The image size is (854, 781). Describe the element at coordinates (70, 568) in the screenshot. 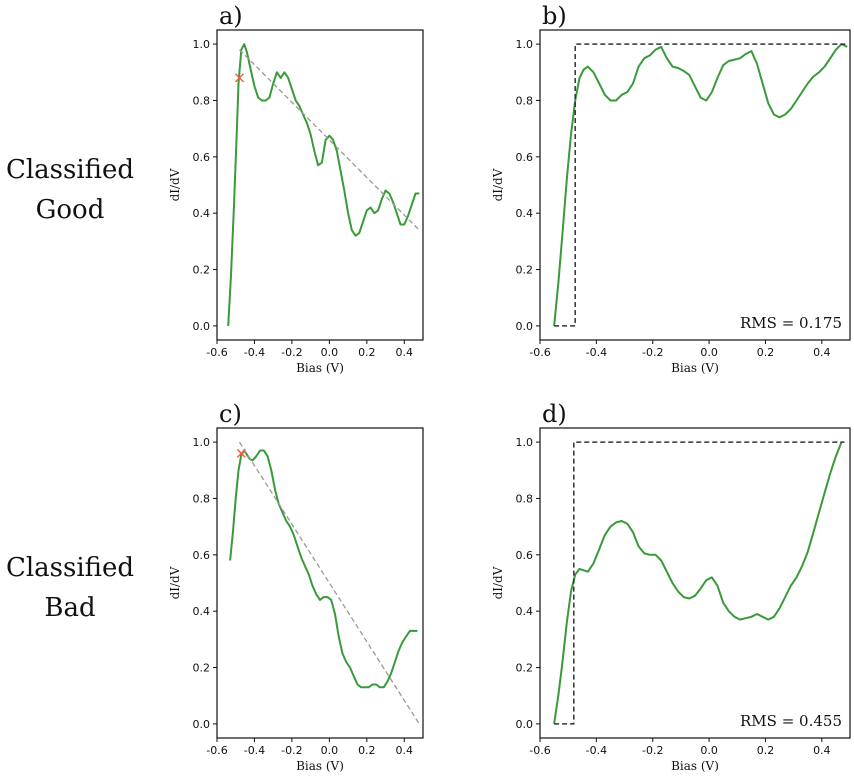

I see `row-label-bad-line1: Classified` at that location.